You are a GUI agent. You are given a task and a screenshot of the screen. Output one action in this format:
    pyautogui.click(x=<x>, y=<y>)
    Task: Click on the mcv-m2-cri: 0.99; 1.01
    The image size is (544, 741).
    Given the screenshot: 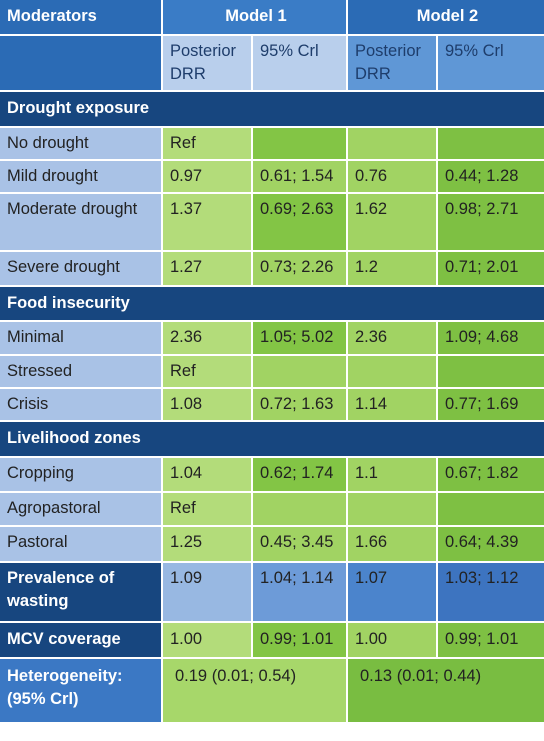 What is the action you would take?
    pyautogui.click(x=491, y=641)
    